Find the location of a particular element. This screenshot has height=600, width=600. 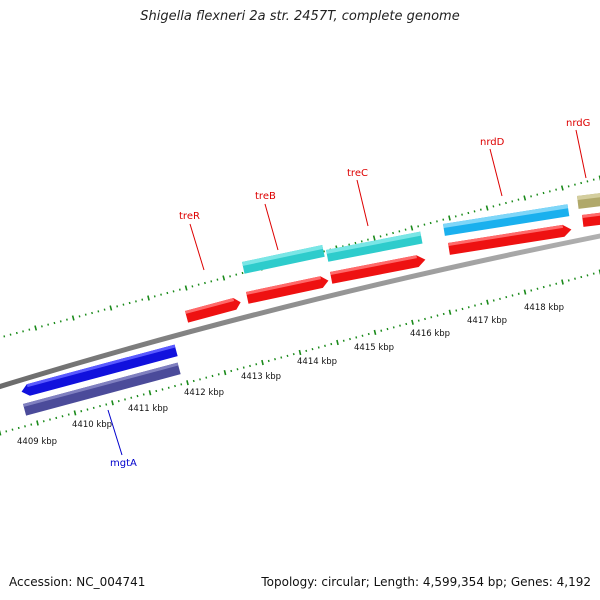

cds-nrdG-arrow is located at coordinates (591, 219).